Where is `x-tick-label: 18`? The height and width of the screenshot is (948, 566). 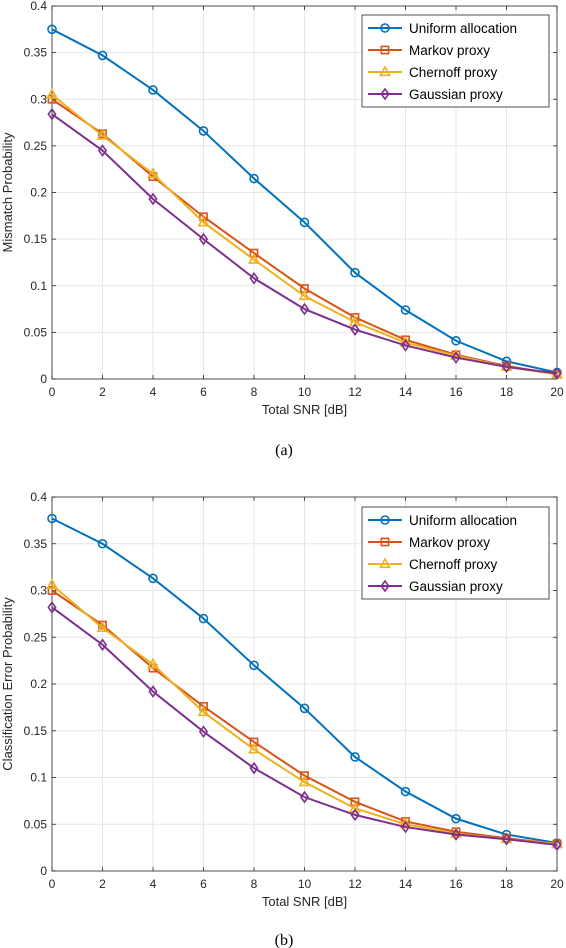
x-tick-label: 18 is located at coordinates (507, 392).